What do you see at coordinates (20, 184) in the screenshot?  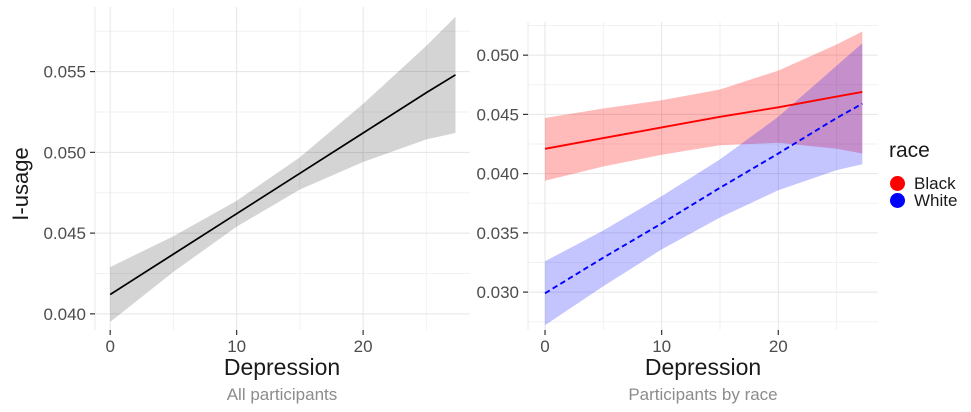 I see `y-axis-title-left: I-usage` at bounding box center [20, 184].